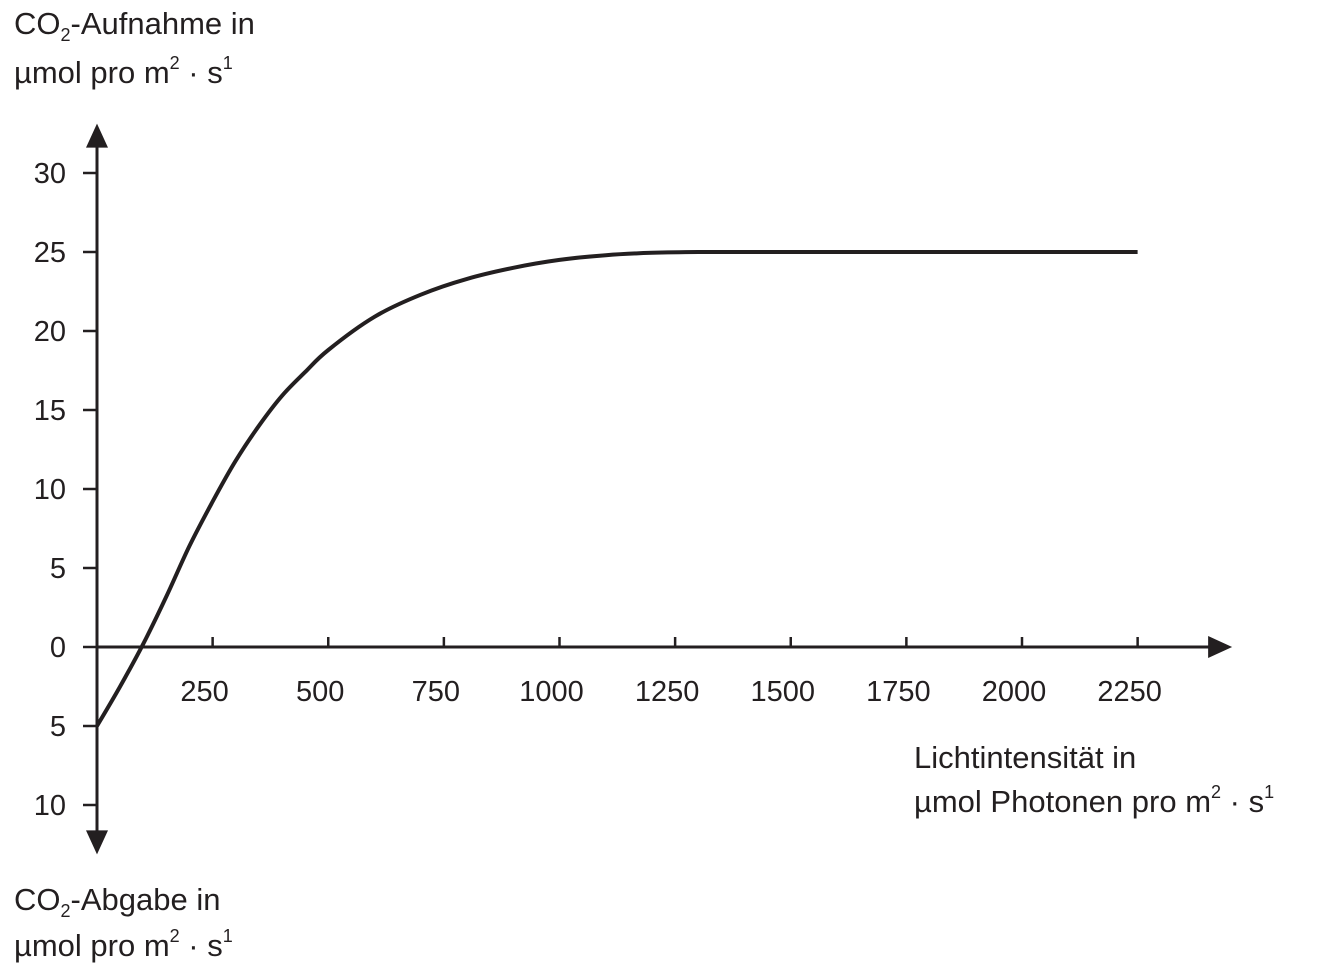  I want to click on x-tick-label: 2000, so click(1014, 692).